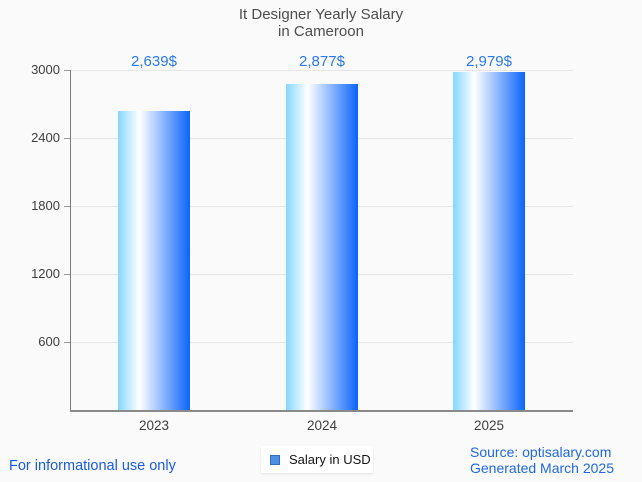  What do you see at coordinates (489, 61) in the screenshot?
I see `bar-value-label-2025: 2,979$` at bounding box center [489, 61].